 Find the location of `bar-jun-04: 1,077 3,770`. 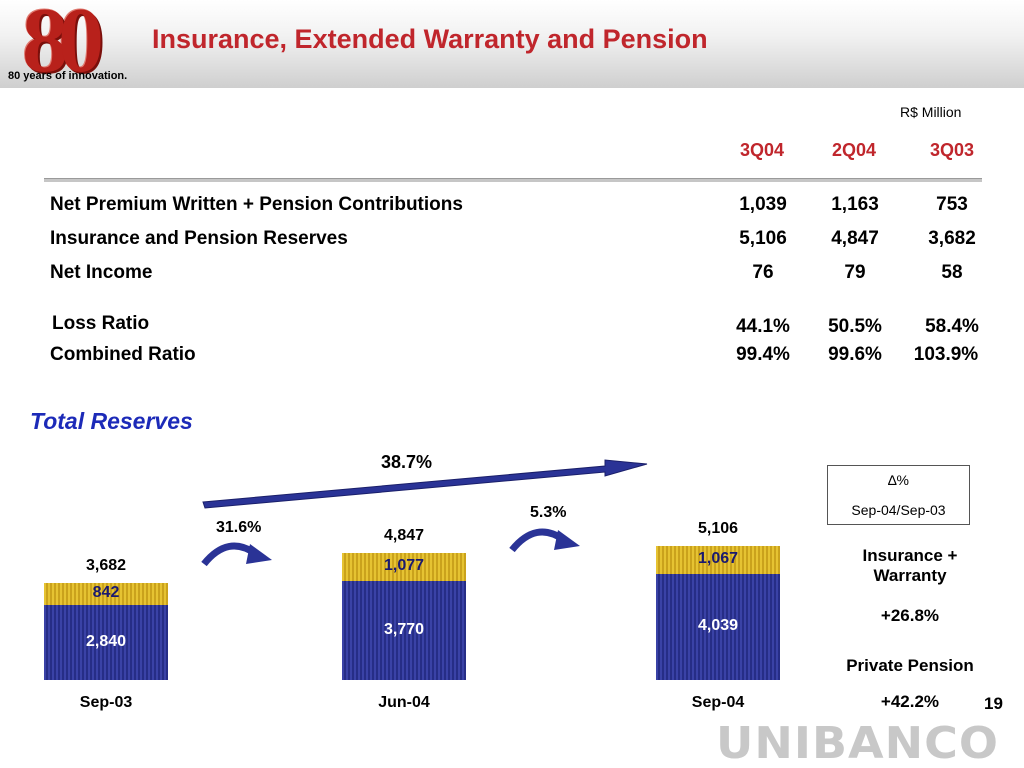

bar-jun-04: 1,077 3,770 is located at coordinates (404, 616).